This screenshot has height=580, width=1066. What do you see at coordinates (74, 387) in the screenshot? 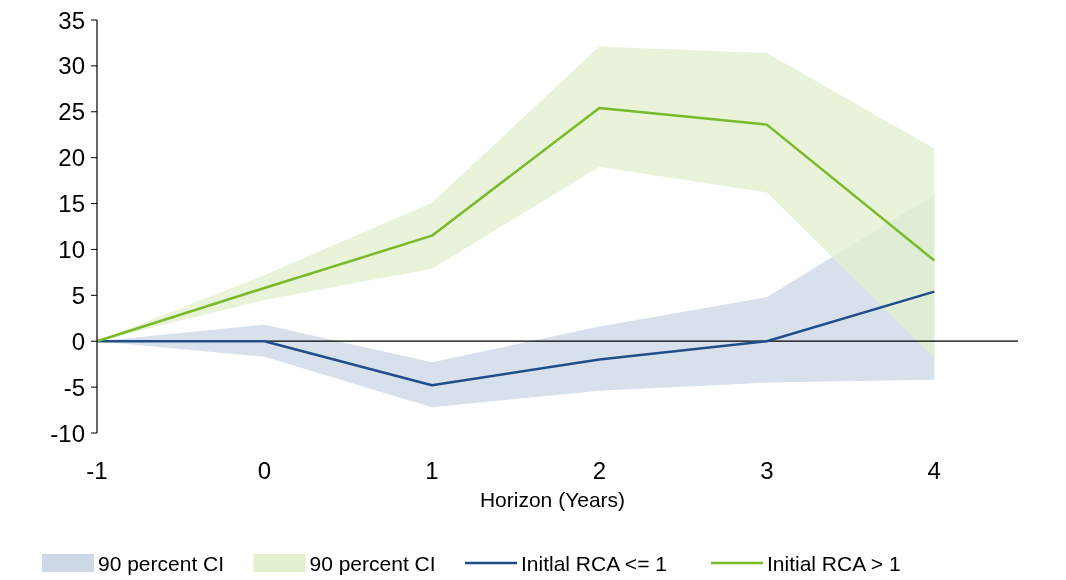
I see `y-tick-label: -5` at bounding box center [74, 387].